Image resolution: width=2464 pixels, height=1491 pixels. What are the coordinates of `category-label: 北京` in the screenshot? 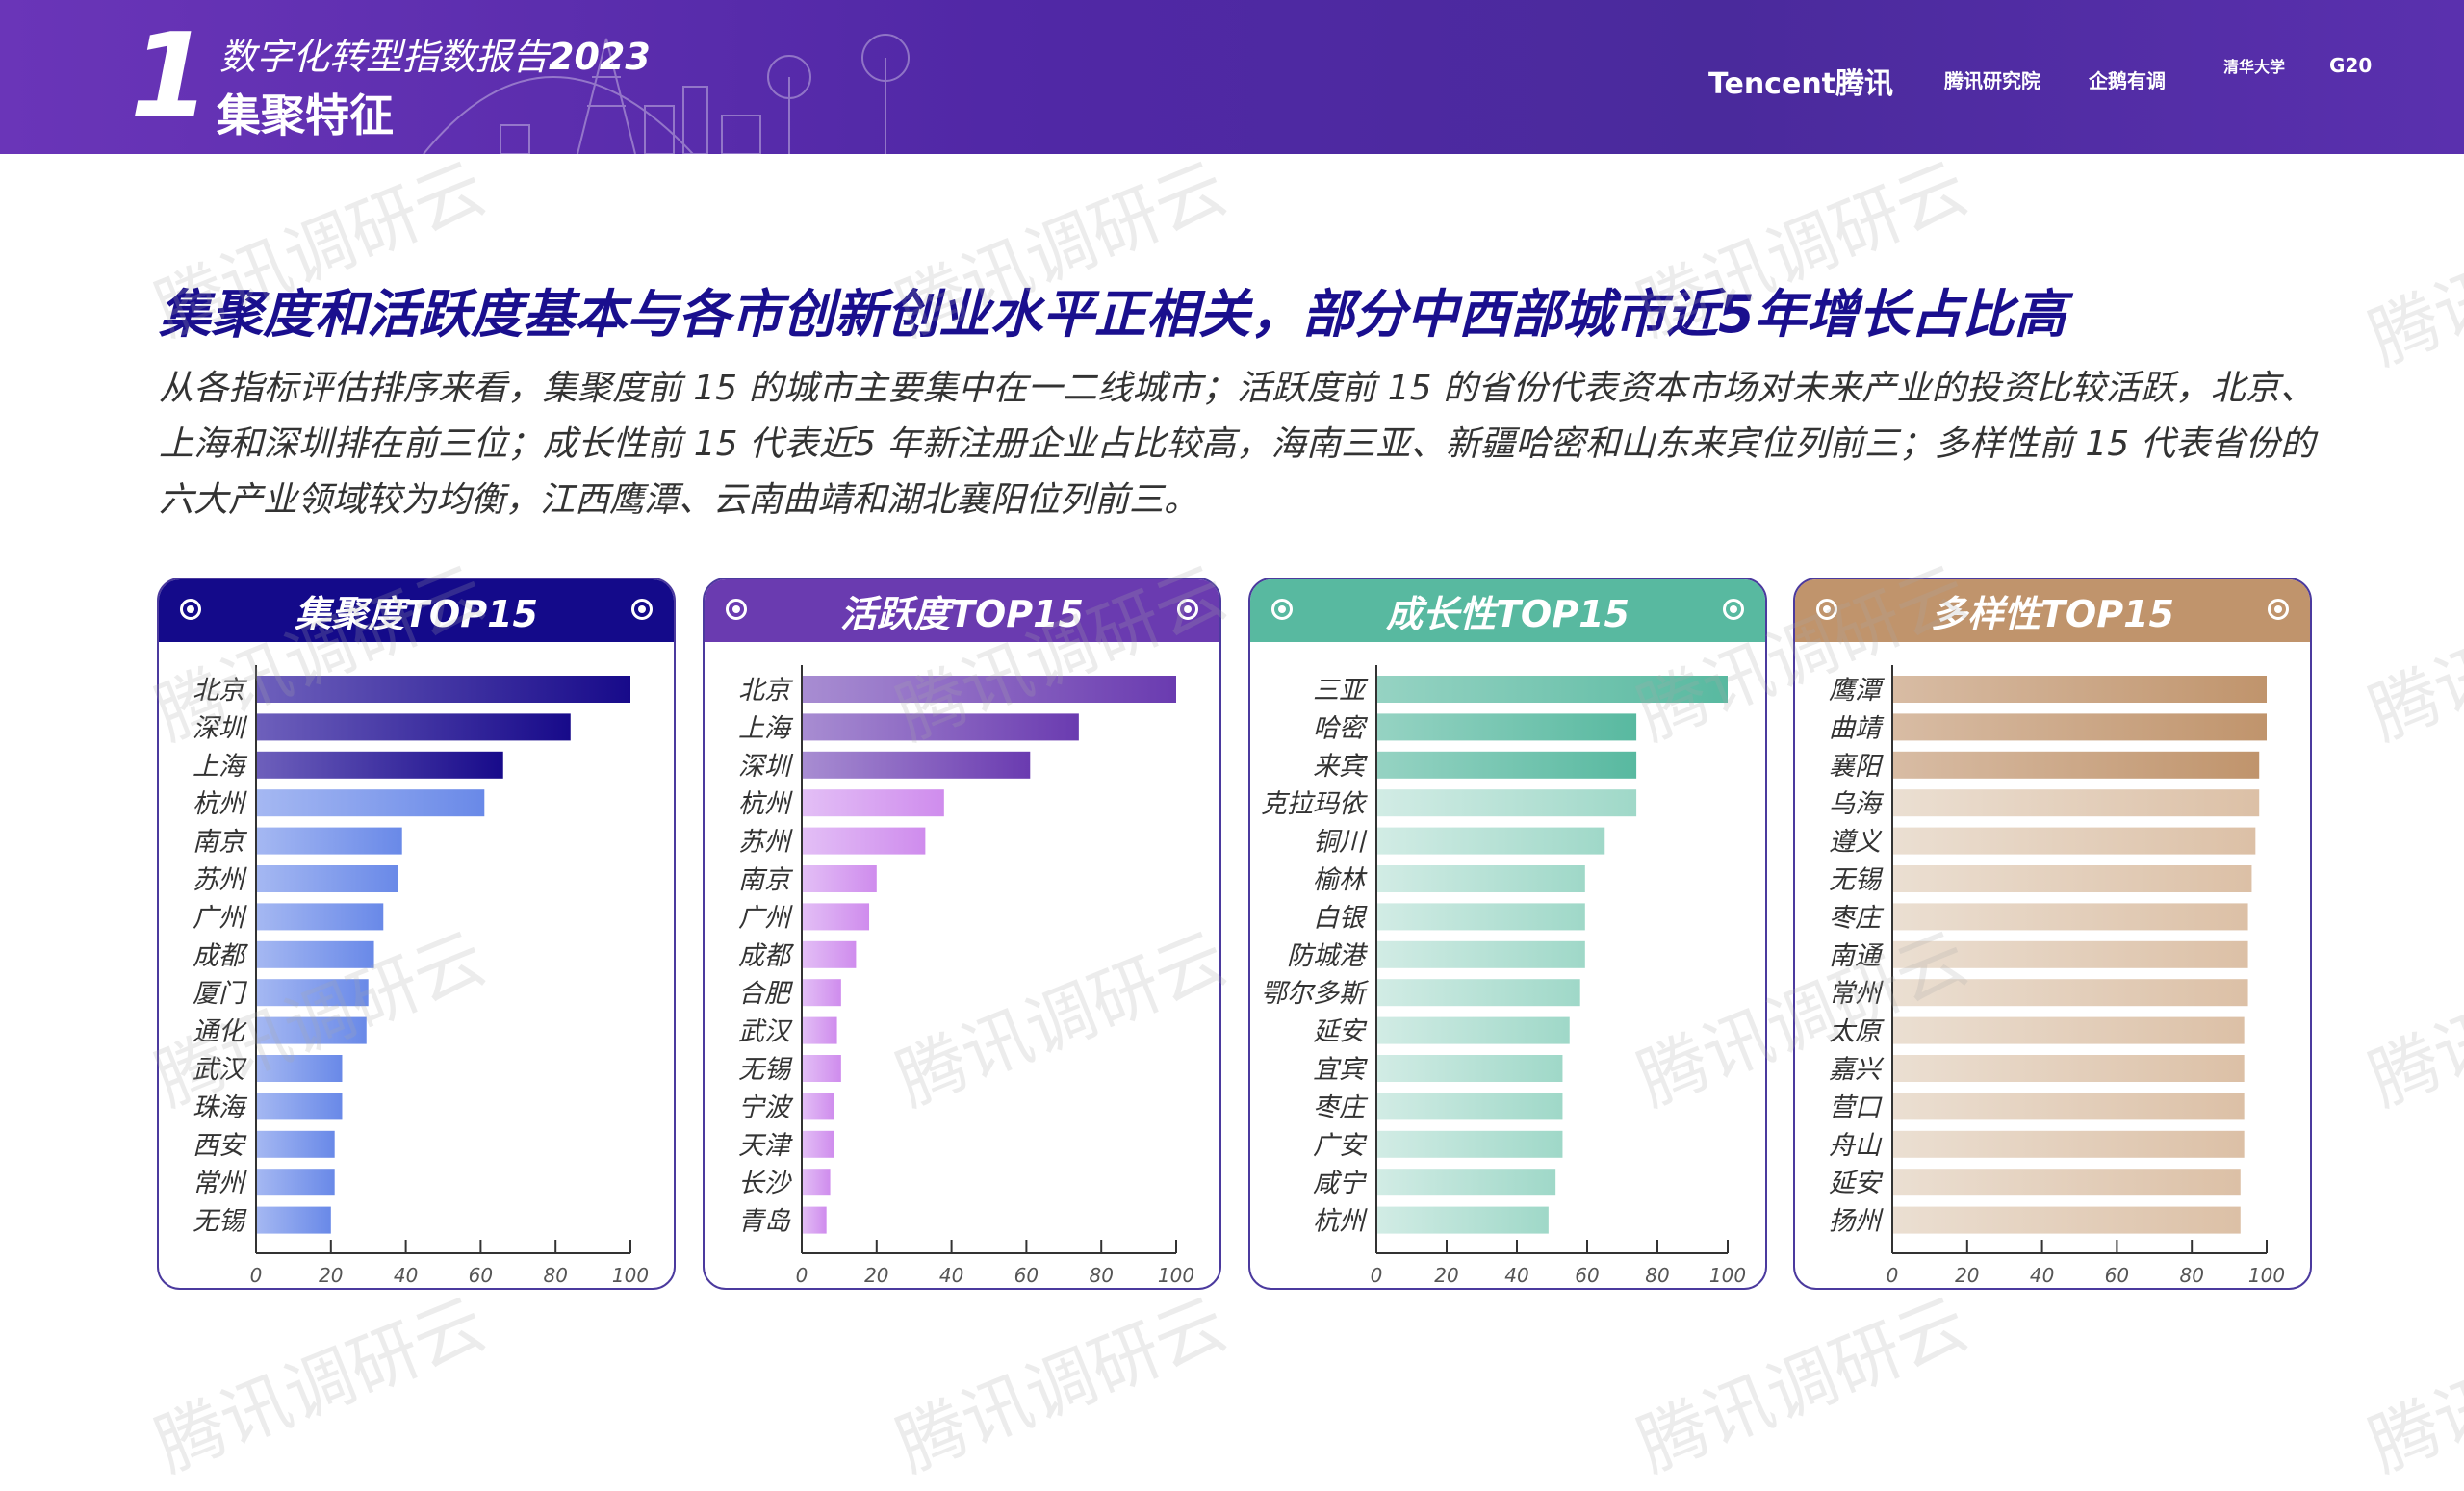 It's located at (220, 691).